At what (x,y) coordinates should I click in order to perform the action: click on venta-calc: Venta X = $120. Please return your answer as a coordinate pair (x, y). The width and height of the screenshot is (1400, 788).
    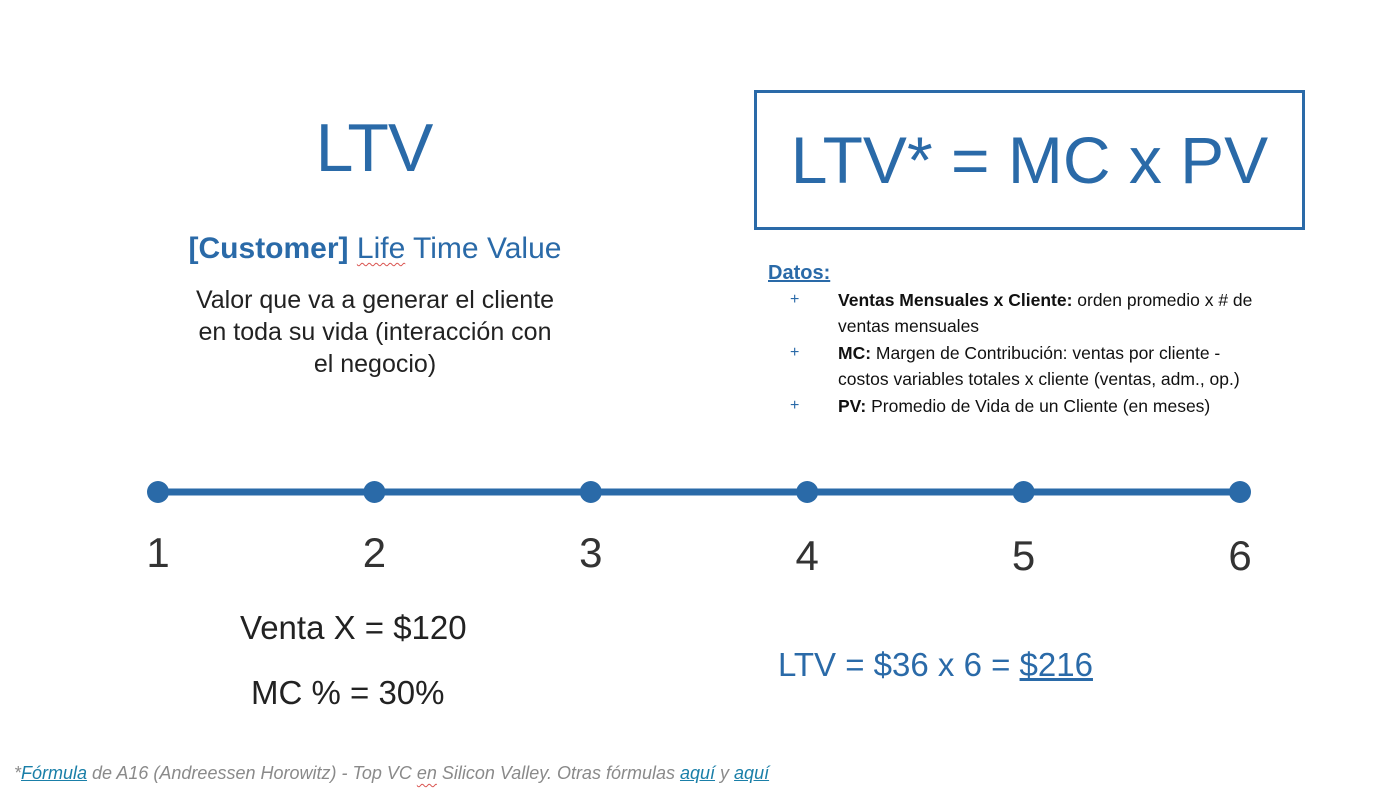
    Looking at the image, I should click on (353, 627).